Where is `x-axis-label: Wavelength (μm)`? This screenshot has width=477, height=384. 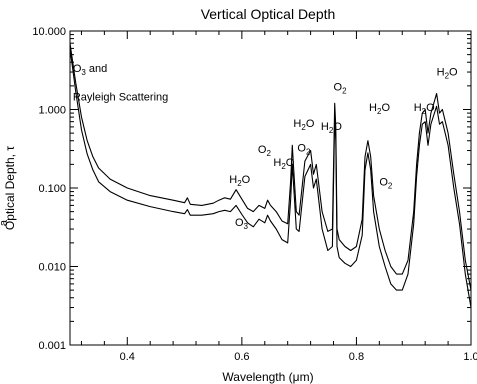
x-axis-label: Wavelength (μm) is located at coordinates (267, 377).